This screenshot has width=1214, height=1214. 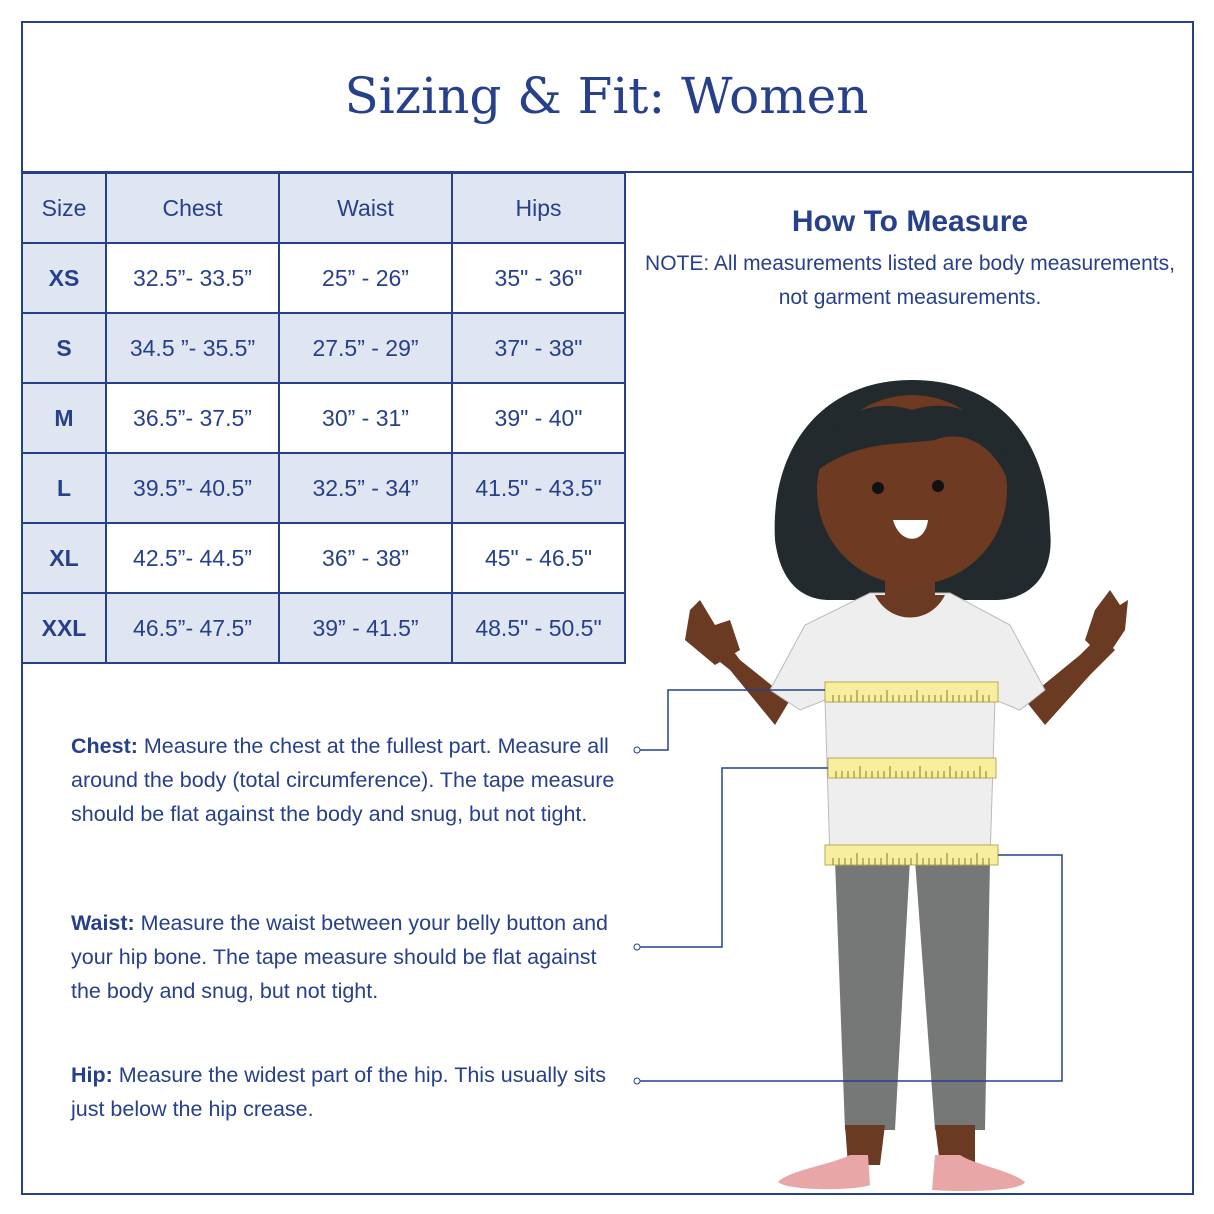 I want to click on chest-cell: 46.5”- 47.5”, so click(x=192, y=628).